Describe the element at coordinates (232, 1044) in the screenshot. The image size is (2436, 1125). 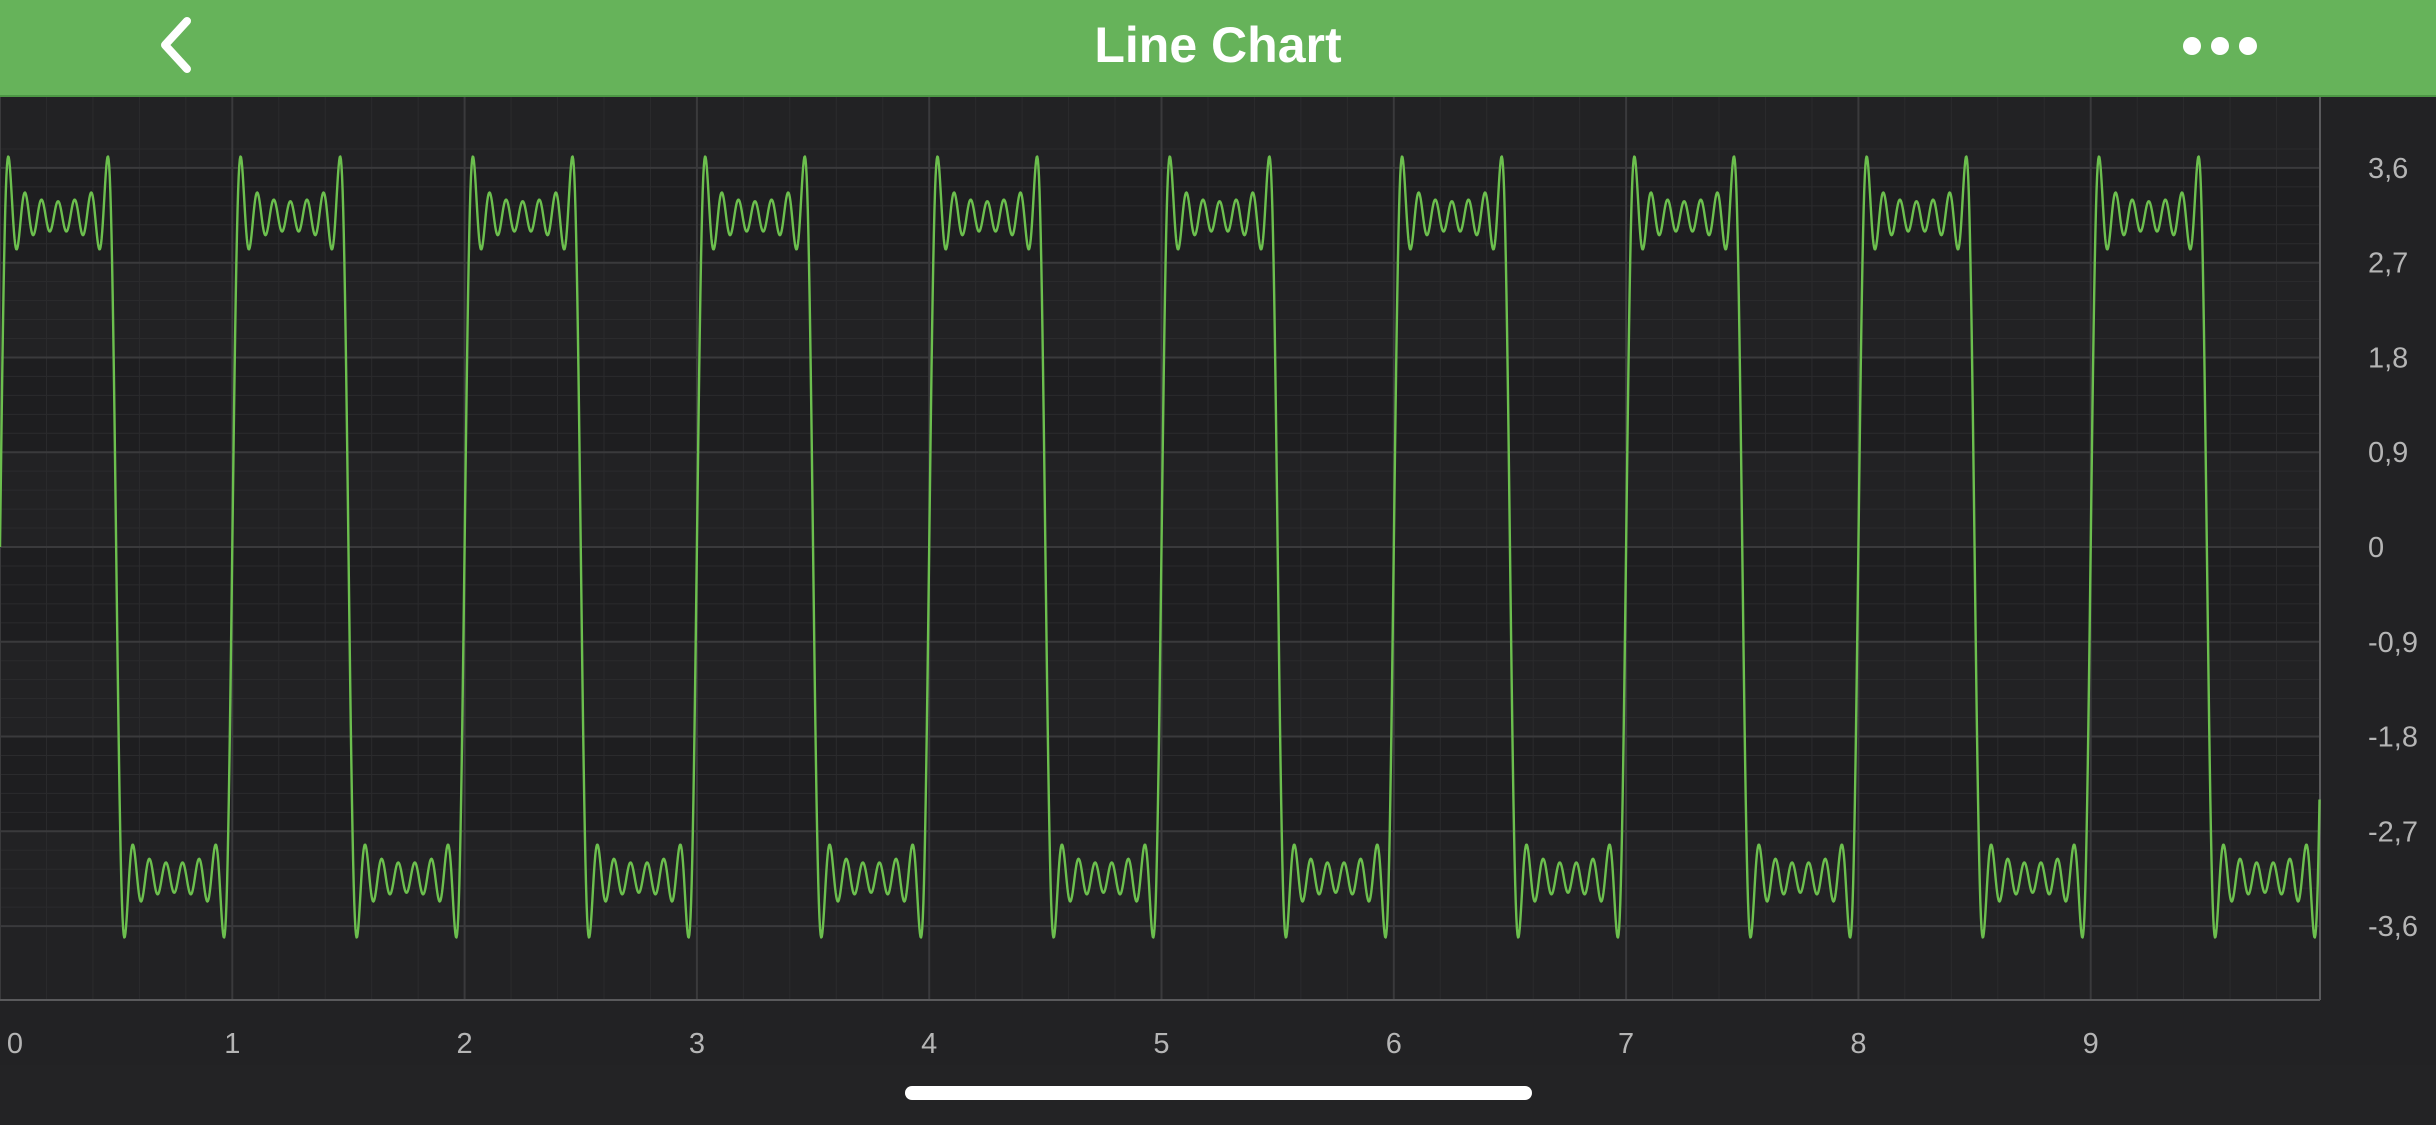
I see `x-tick-label: 1` at that location.